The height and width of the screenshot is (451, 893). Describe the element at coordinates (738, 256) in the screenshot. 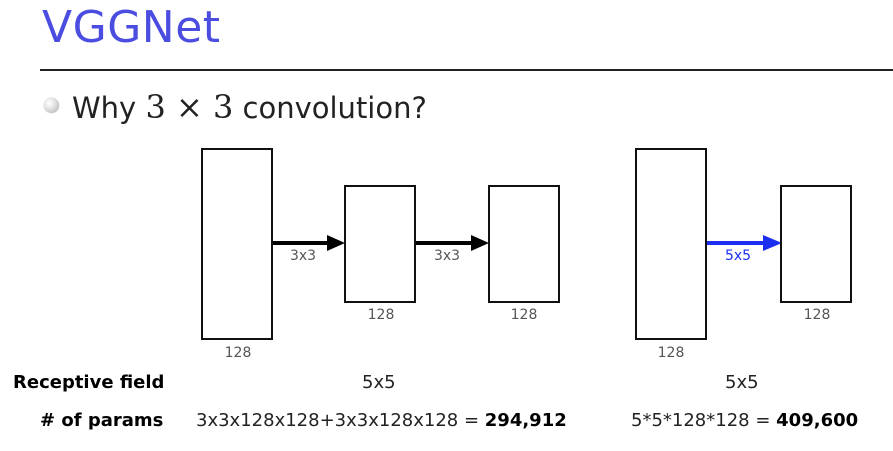

I see `arrow-label-conv5: 5x5` at that location.